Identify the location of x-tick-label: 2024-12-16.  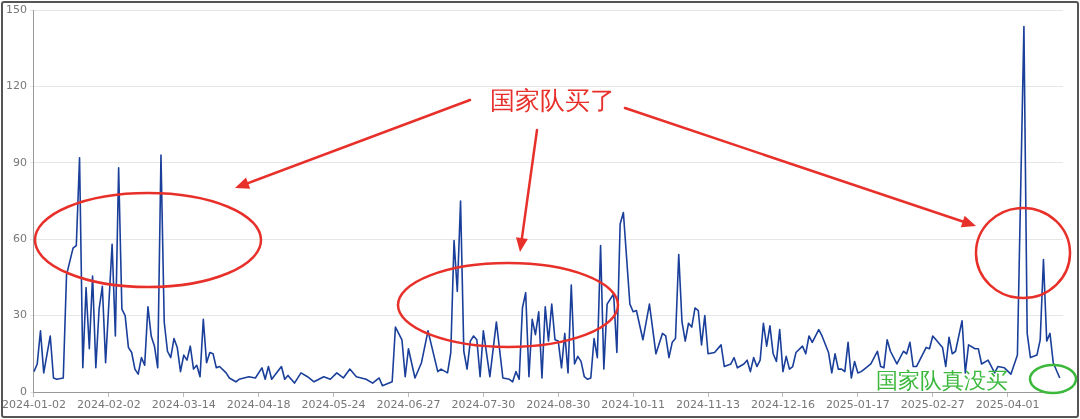
(782, 405).